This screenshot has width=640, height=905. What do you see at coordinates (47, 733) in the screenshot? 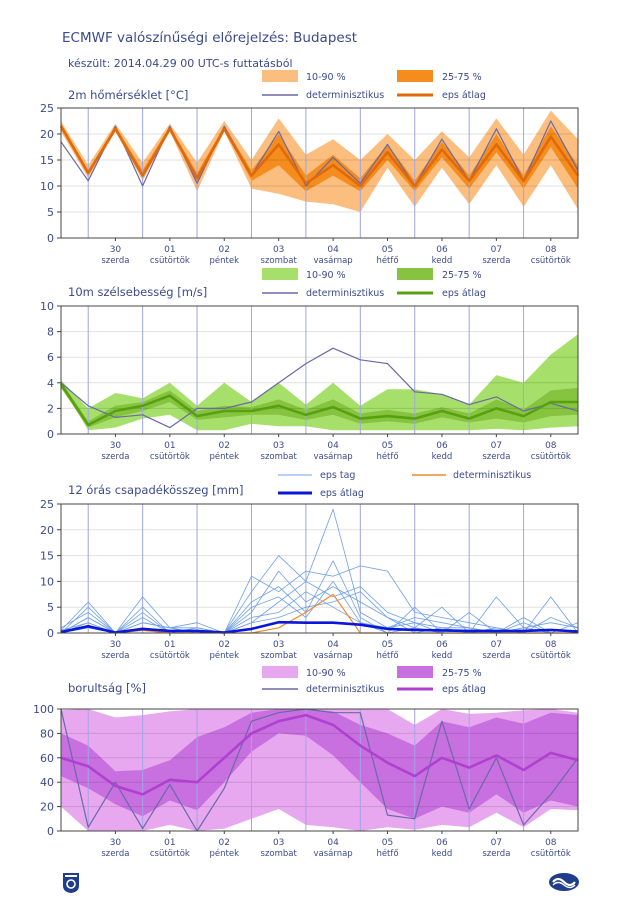
I see `y-tick-label: 80` at bounding box center [47, 733].